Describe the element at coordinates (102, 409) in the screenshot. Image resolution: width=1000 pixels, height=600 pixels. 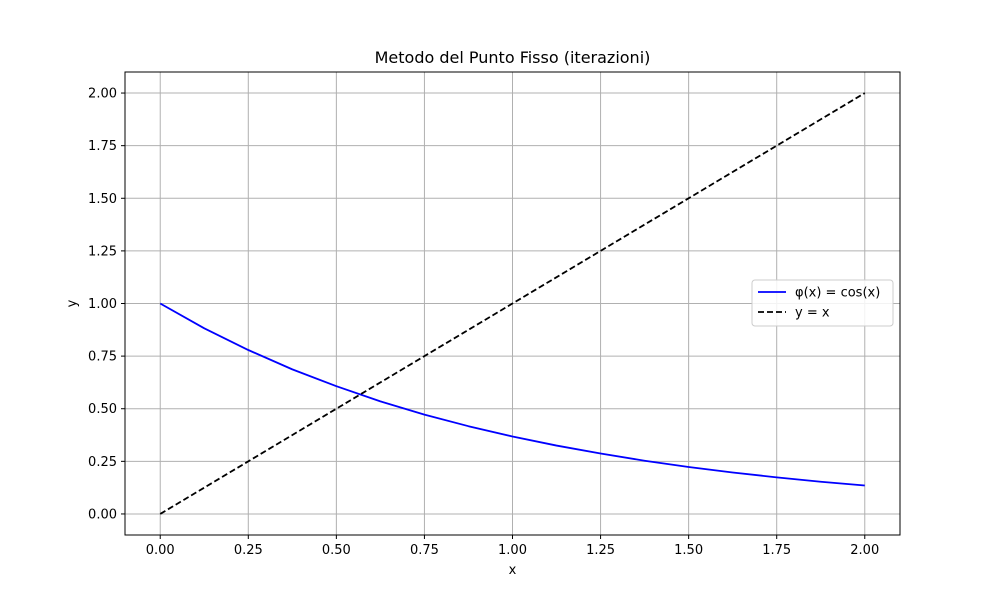
I see `y-tick-label: 0.50` at that location.